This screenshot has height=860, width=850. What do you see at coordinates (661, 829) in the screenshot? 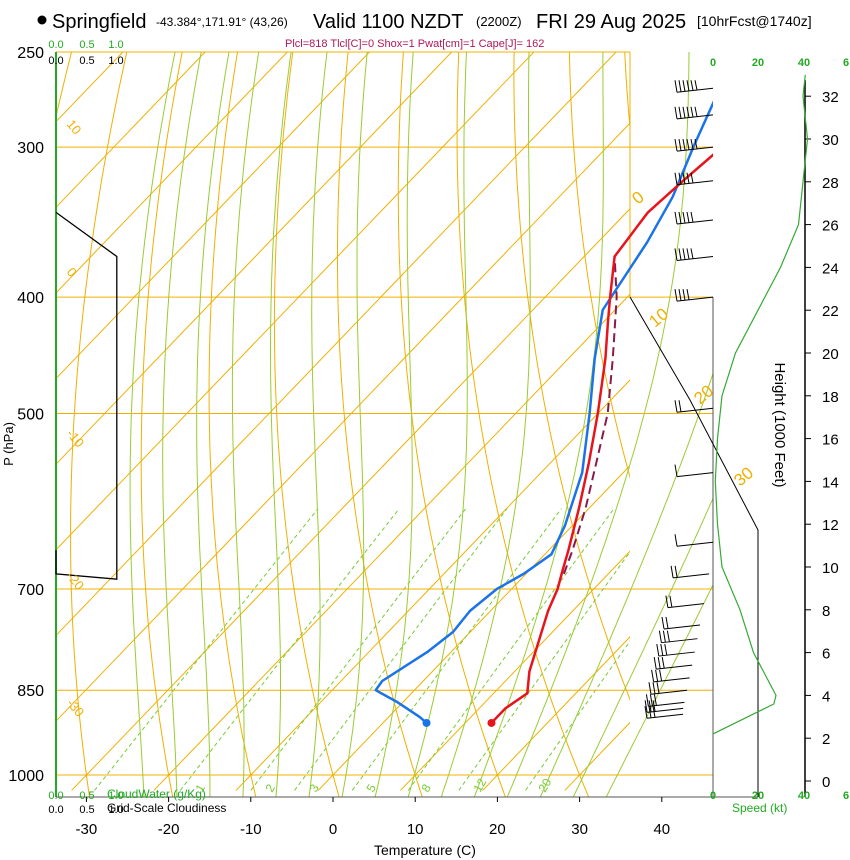
I see `x-tick-label: 40` at bounding box center [661, 829].